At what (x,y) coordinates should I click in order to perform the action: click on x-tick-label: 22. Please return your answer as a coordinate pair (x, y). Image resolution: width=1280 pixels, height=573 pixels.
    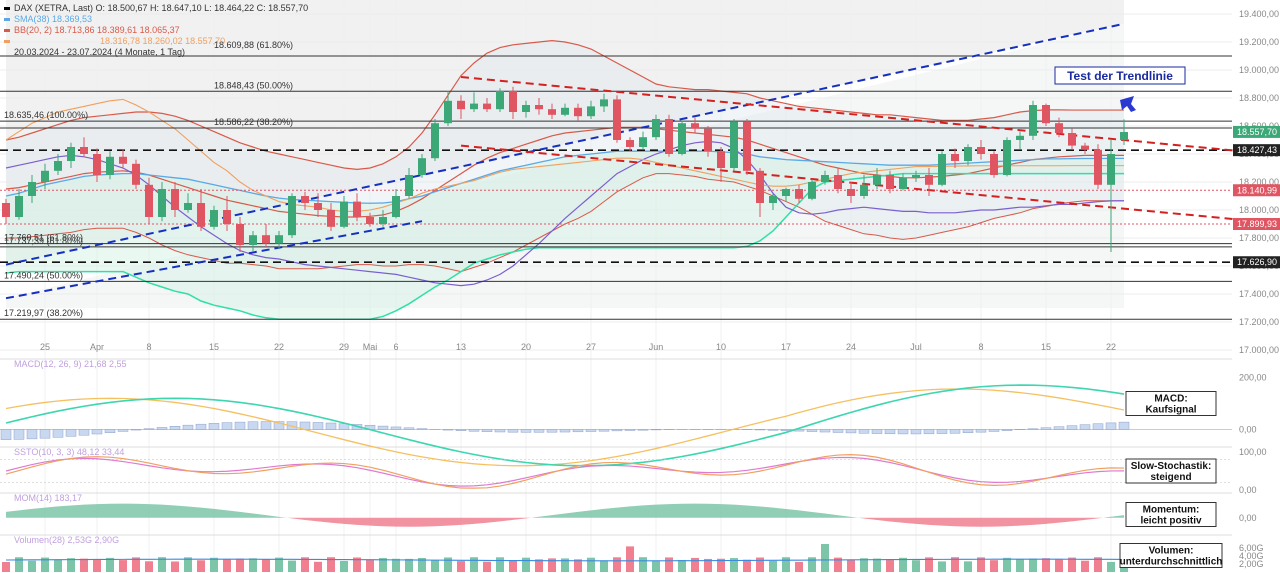
    Looking at the image, I should click on (1111, 347).